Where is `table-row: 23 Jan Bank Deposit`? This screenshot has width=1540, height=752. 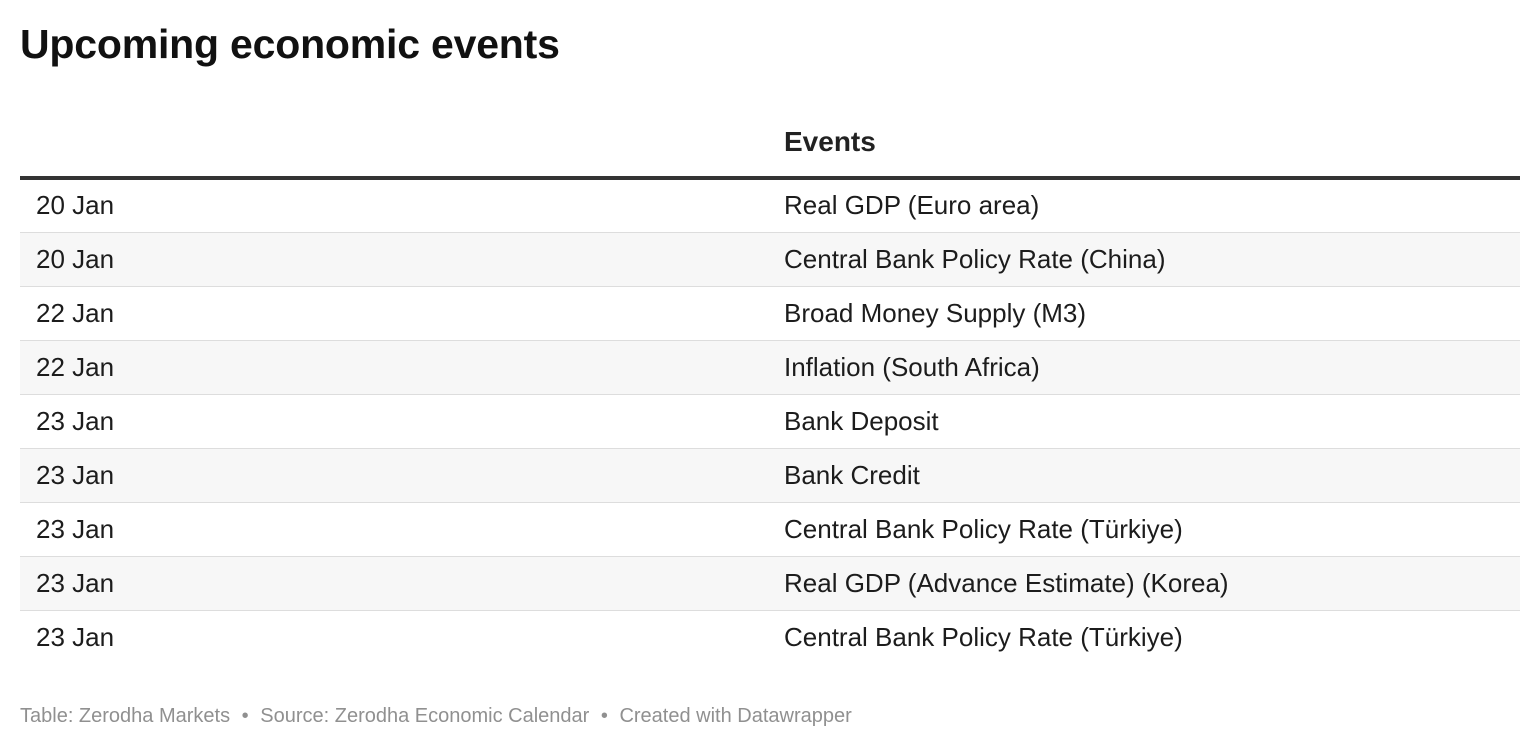 table-row: 23 Jan Bank Deposit is located at coordinates (770, 421).